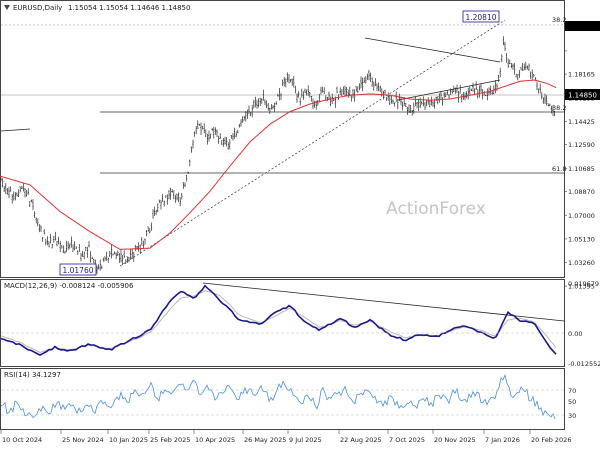 Image resolution: width=600 pixels, height=450 pixels. Describe the element at coordinates (572, 391) in the screenshot. I see `rsi-tick-70: 70` at that location.